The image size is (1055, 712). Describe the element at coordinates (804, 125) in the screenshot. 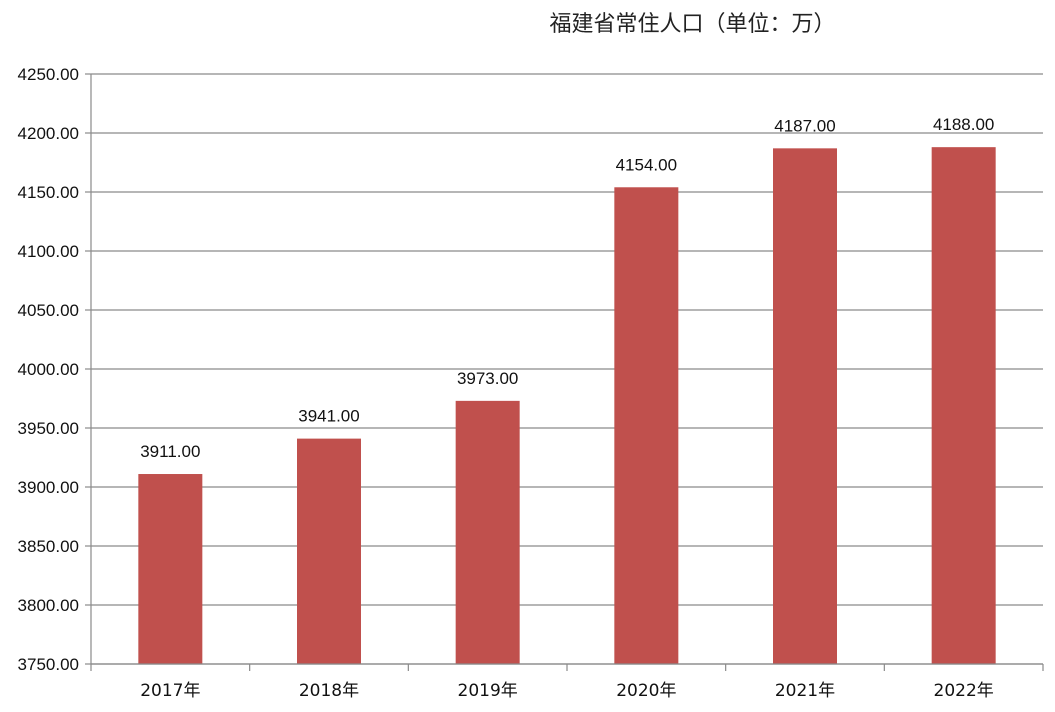

I see `data-label: 4187.00` at that location.